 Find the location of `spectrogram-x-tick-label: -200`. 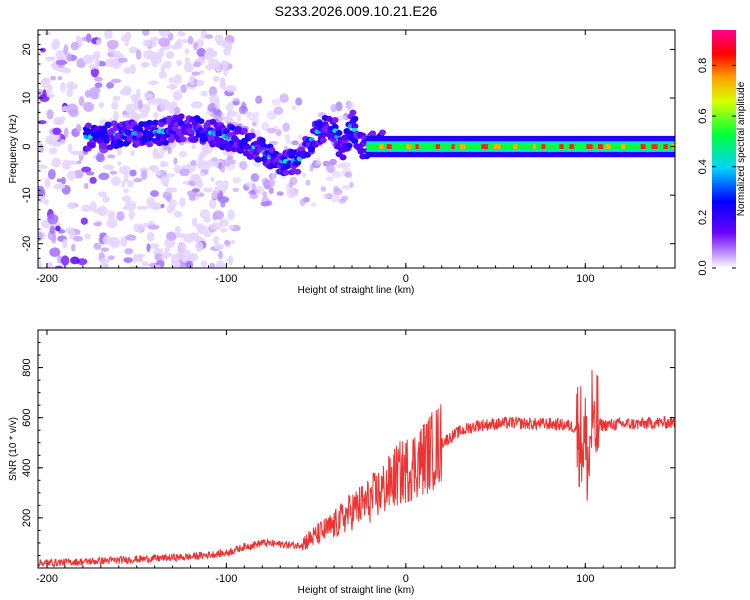

spectrogram-x-tick-label: -200 is located at coordinates (47, 279).